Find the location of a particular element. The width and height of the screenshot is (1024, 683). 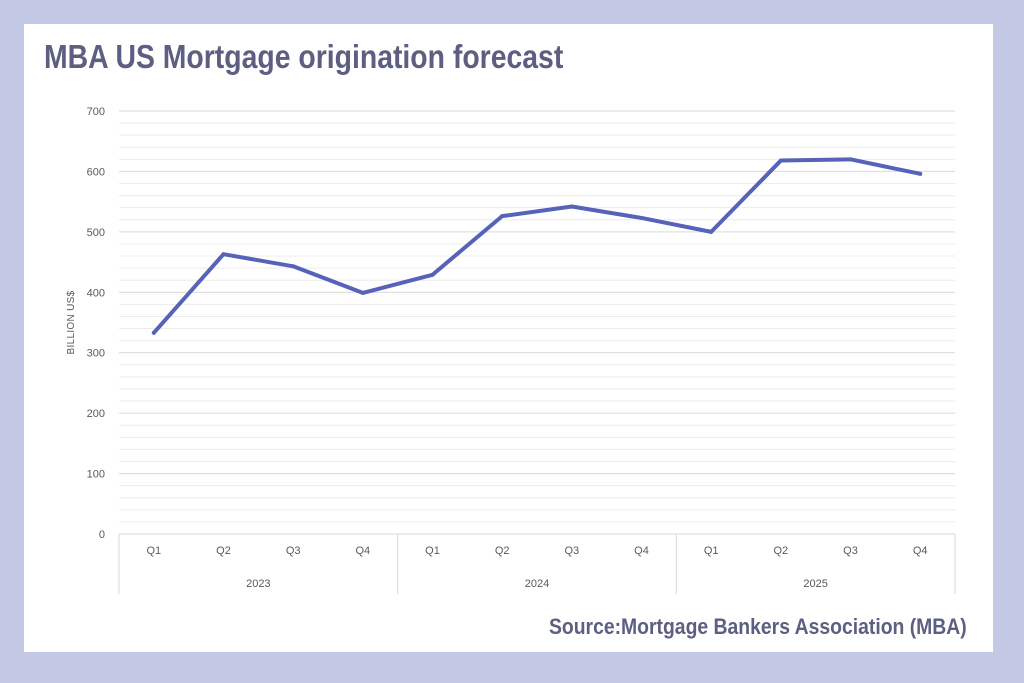

x-group-label: 2023 is located at coordinates (258, 584).